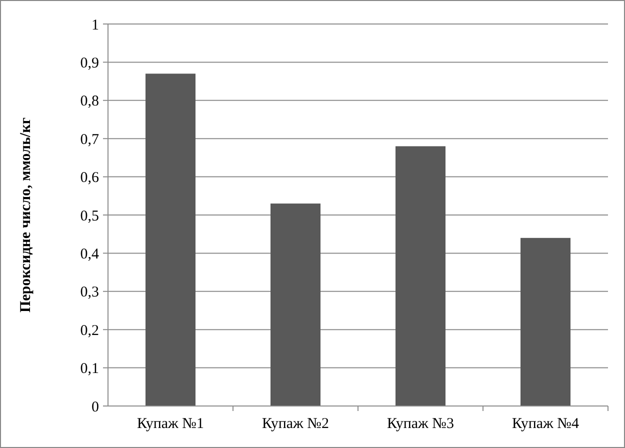  Describe the element at coordinates (89, 369) in the screenshot. I see `y-tick-label: 0,1` at that location.